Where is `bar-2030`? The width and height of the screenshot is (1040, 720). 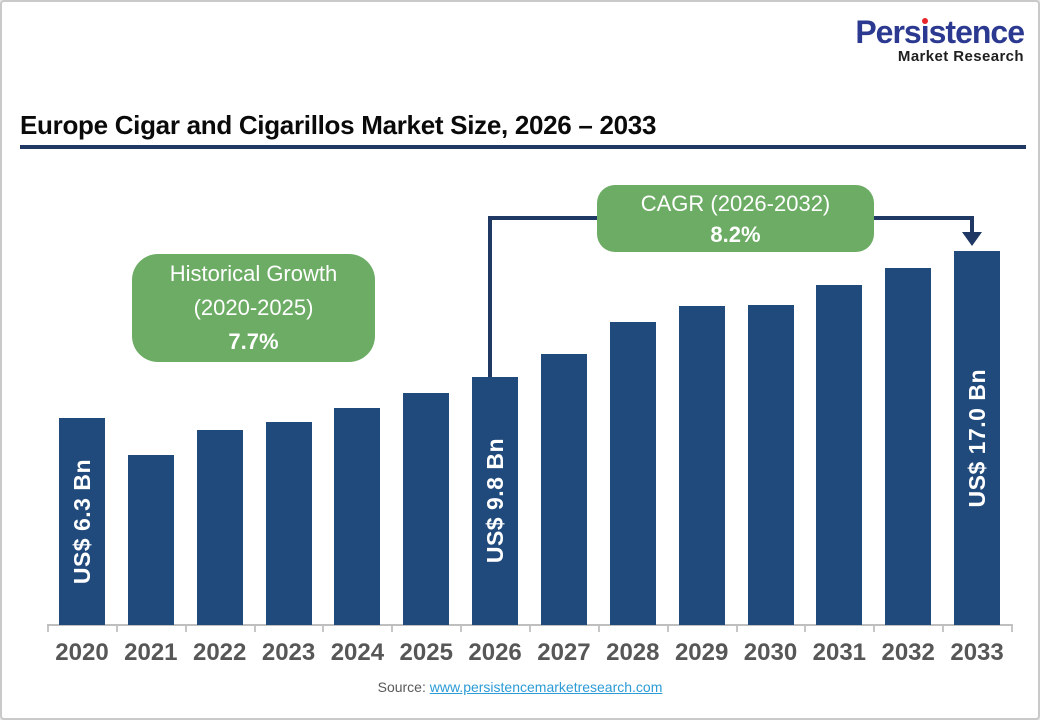 bar-2030 is located at coordinates (770, 465).